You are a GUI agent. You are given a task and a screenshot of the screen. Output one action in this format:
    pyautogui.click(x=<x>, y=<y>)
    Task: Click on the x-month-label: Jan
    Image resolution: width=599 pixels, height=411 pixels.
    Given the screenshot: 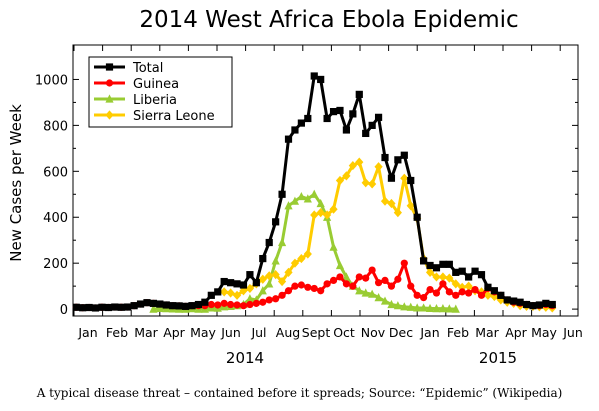 What is the action you would take?
    pyautogui.click(x=429, y=332)
    